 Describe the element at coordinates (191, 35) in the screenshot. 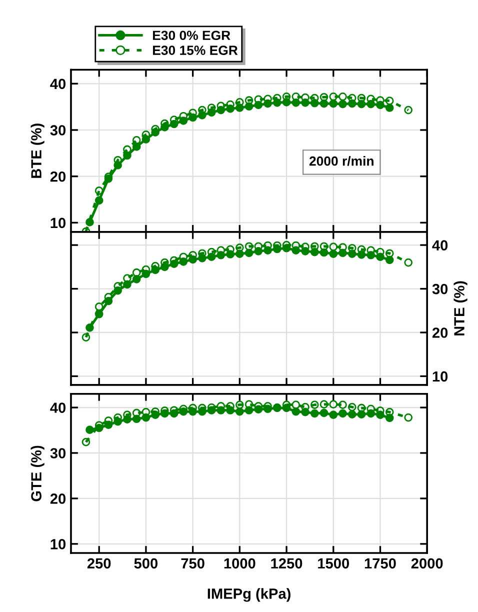

I see `legend-label: E30 0% EGR` at that location.